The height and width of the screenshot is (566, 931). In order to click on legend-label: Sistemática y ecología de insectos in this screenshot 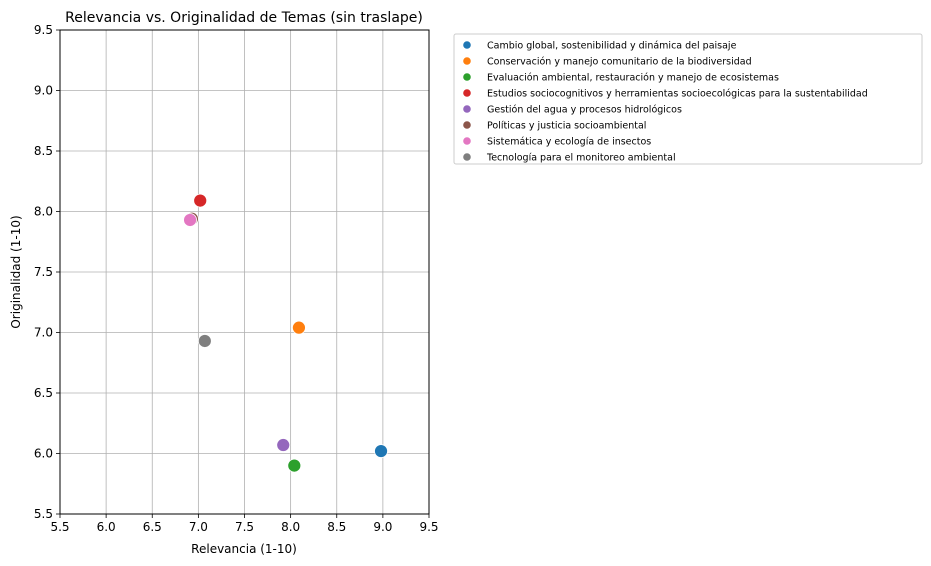, I will do `click(569, 142)`.